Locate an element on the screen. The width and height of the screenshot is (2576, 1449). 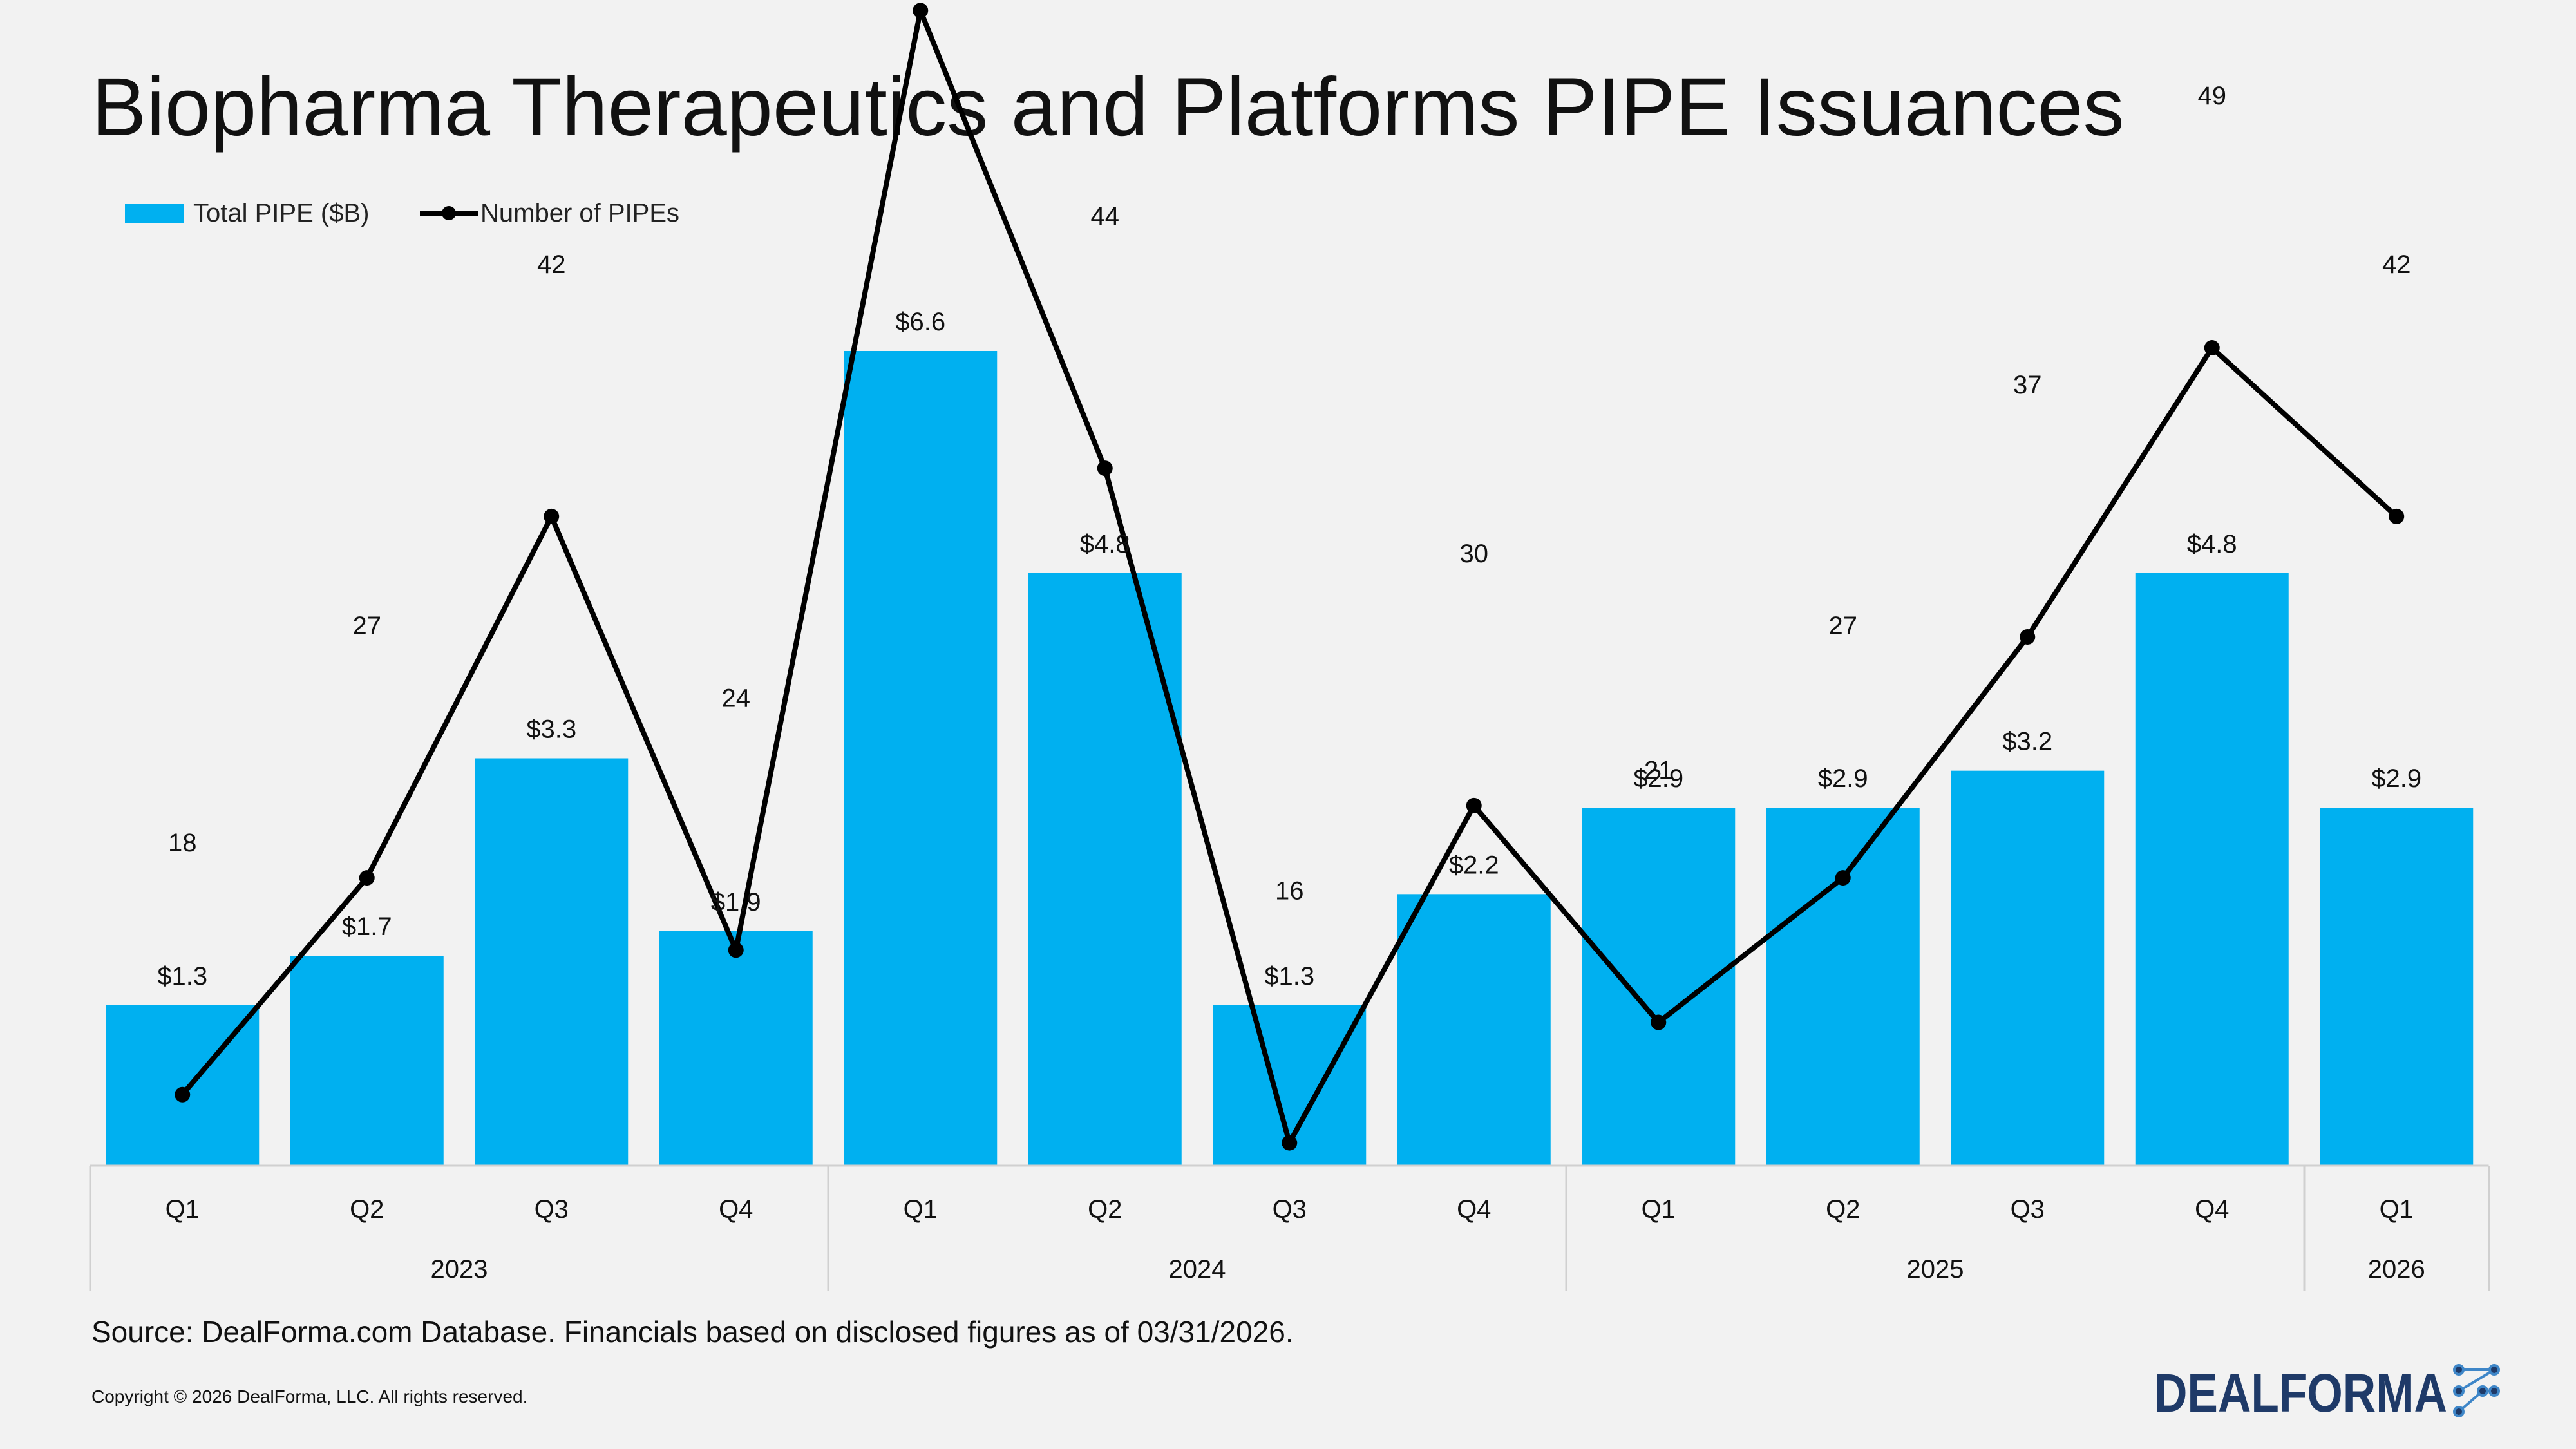
line-value-label: 16 is located at coordinates (1289, 891).